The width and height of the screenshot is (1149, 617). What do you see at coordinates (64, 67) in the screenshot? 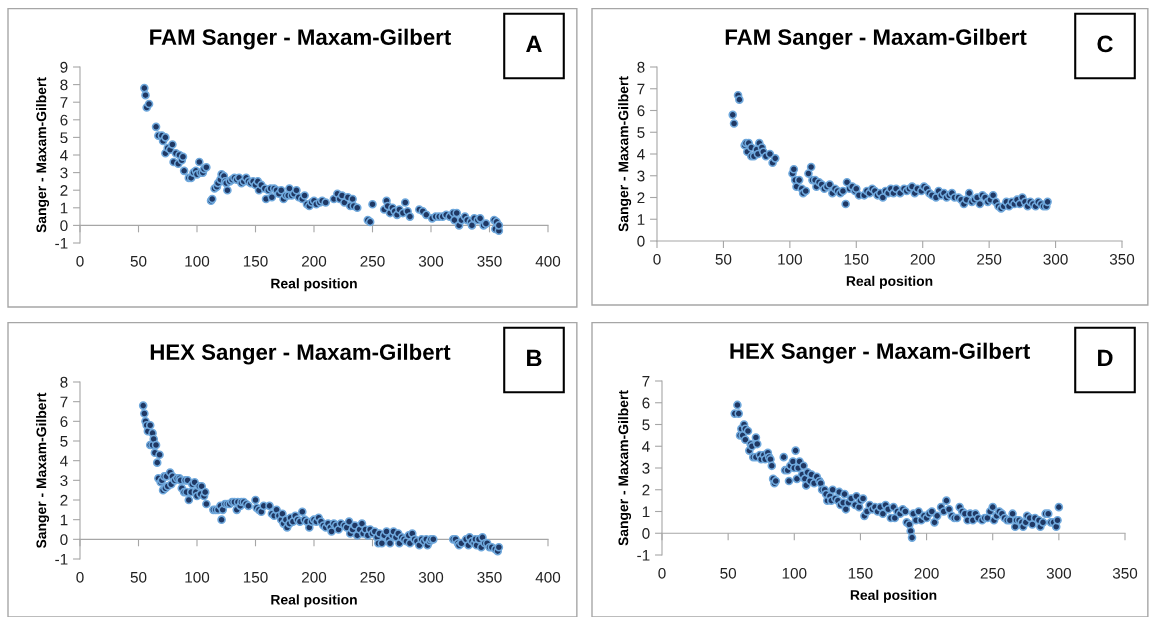
I see `y-tick-label: 9` at bounding box center [64, 67].